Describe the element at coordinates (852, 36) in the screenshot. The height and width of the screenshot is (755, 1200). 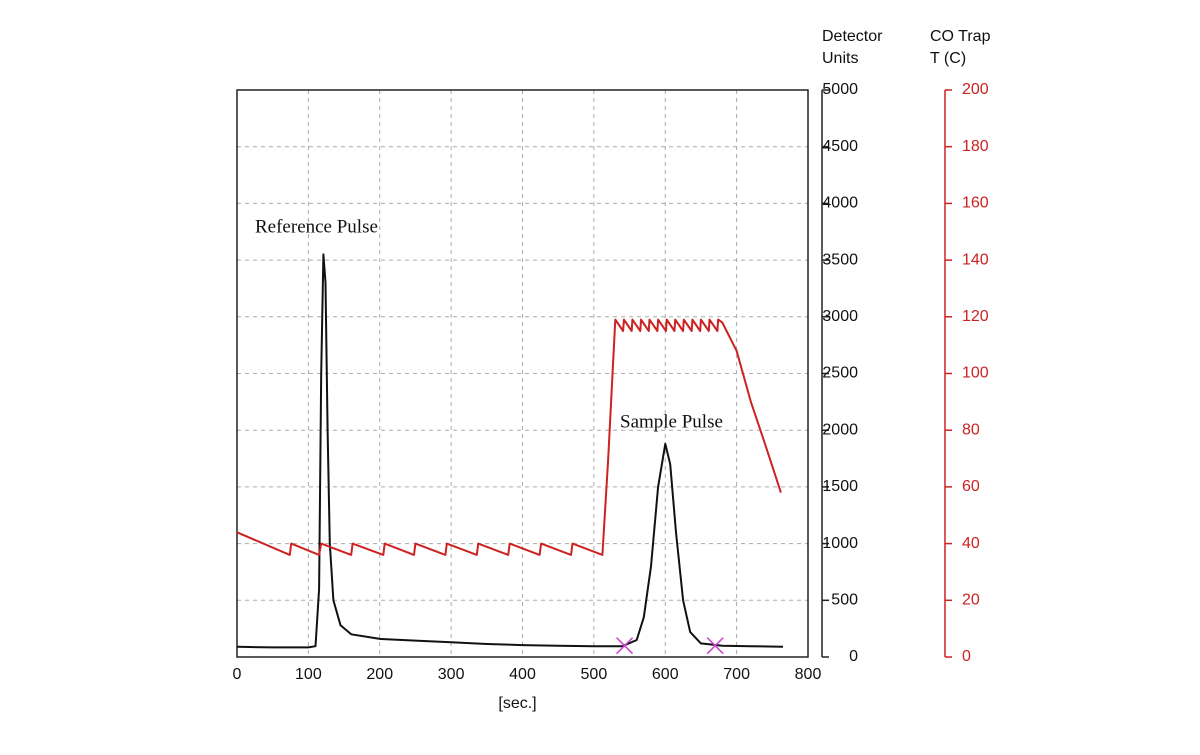
I see `y-axis-label: Detector` at that location.